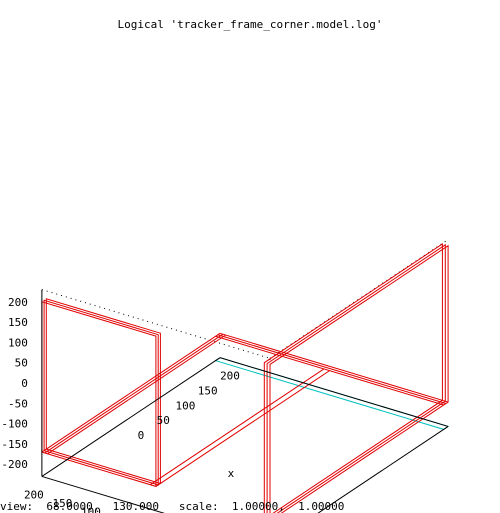 The image size is (500, 513). Describe the element at coordinates (231, 473) in the screenshot. I see `x-axis-label: x` at that location.